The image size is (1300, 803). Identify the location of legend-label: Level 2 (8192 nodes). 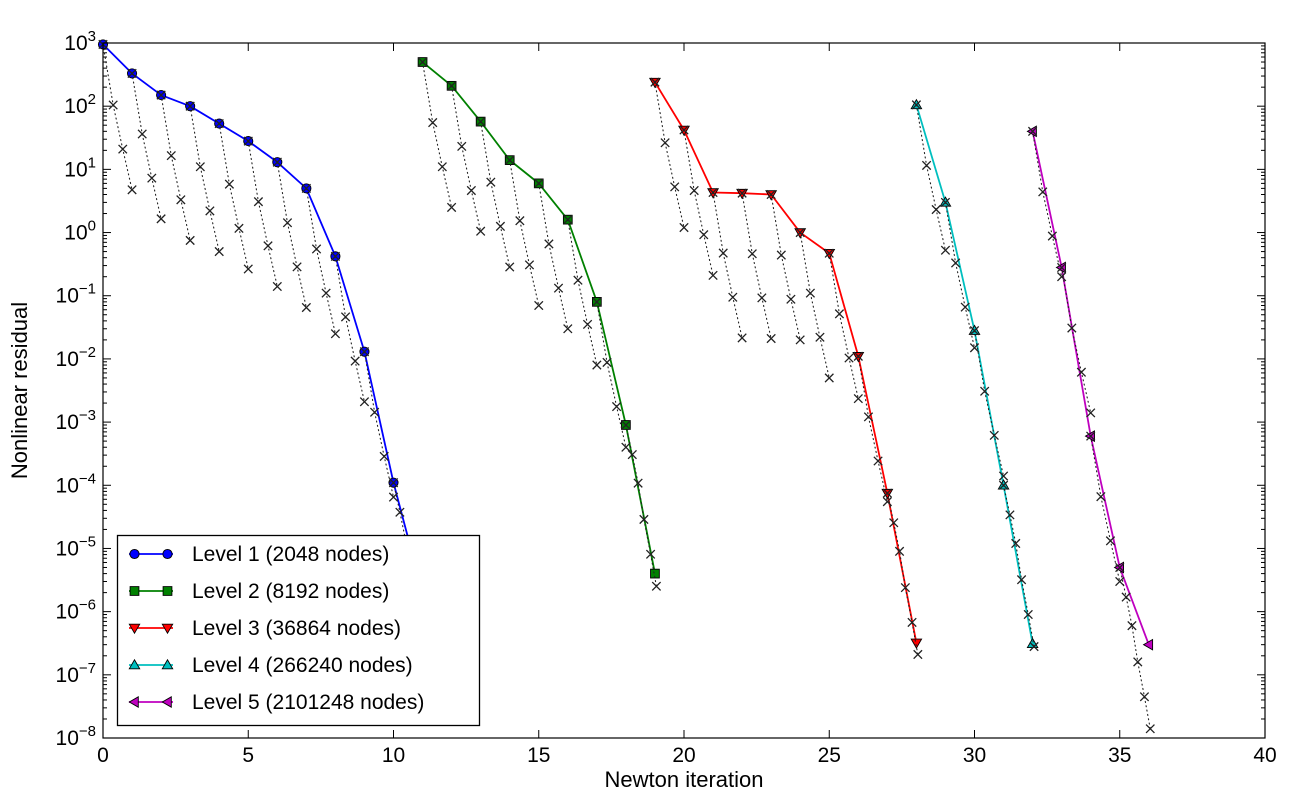
(290, 591).